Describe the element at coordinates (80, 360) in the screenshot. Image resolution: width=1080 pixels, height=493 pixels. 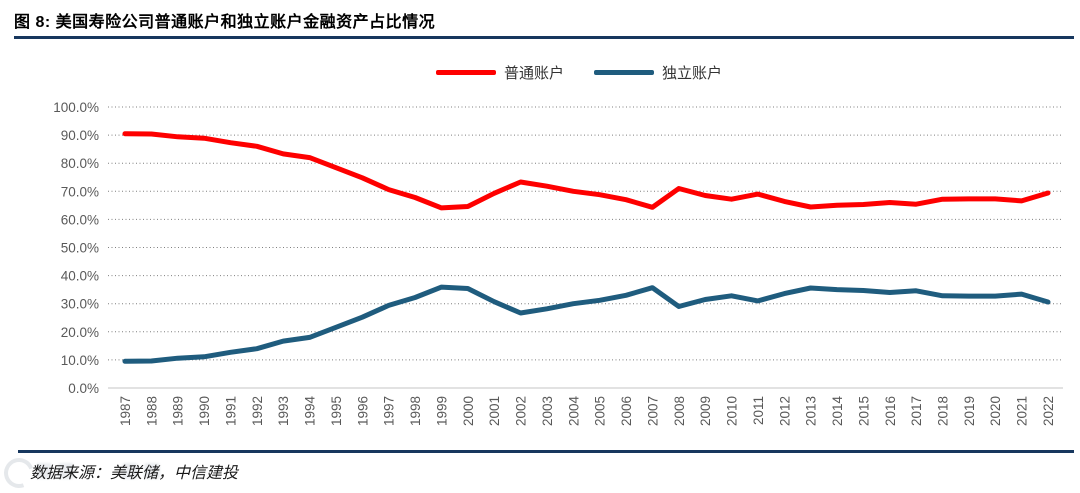
I see `svg-text: 10.0%` at that location.